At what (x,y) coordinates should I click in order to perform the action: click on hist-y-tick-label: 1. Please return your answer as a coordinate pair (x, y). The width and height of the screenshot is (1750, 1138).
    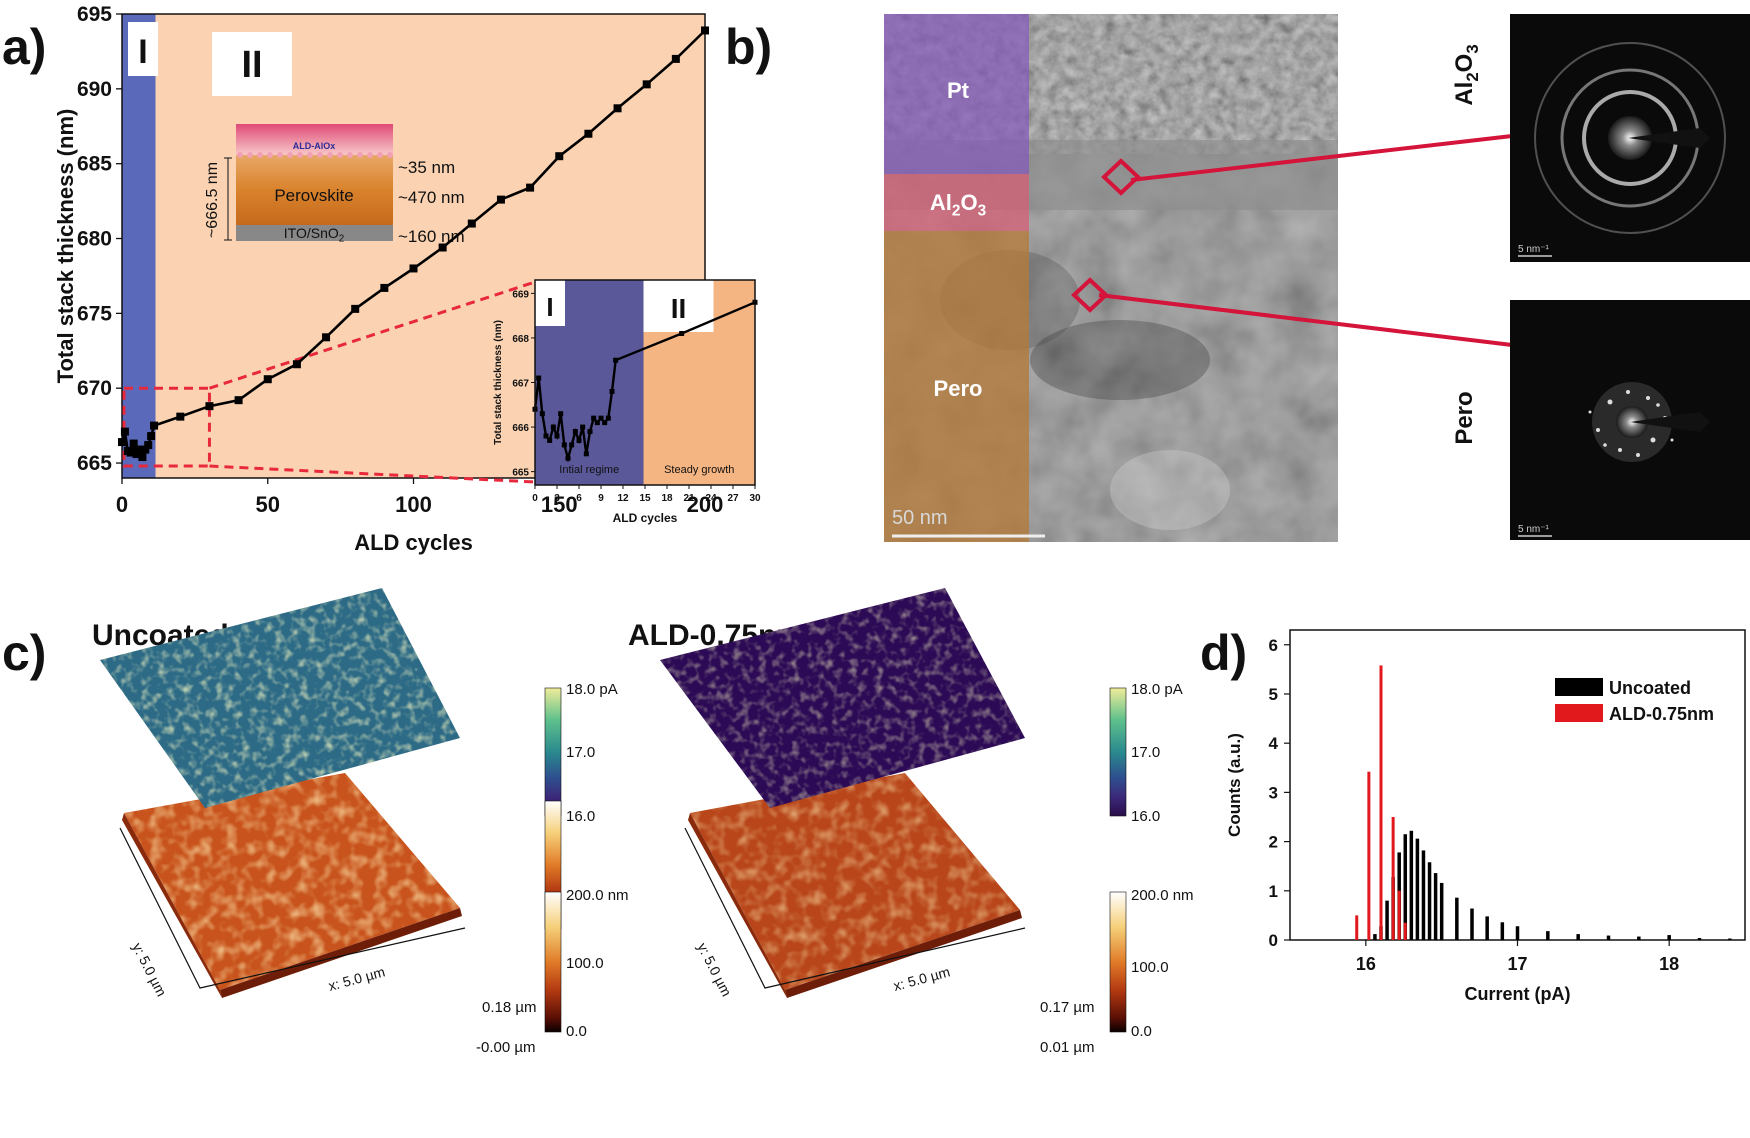
    Looking at the image, I should click on (1273, 891).